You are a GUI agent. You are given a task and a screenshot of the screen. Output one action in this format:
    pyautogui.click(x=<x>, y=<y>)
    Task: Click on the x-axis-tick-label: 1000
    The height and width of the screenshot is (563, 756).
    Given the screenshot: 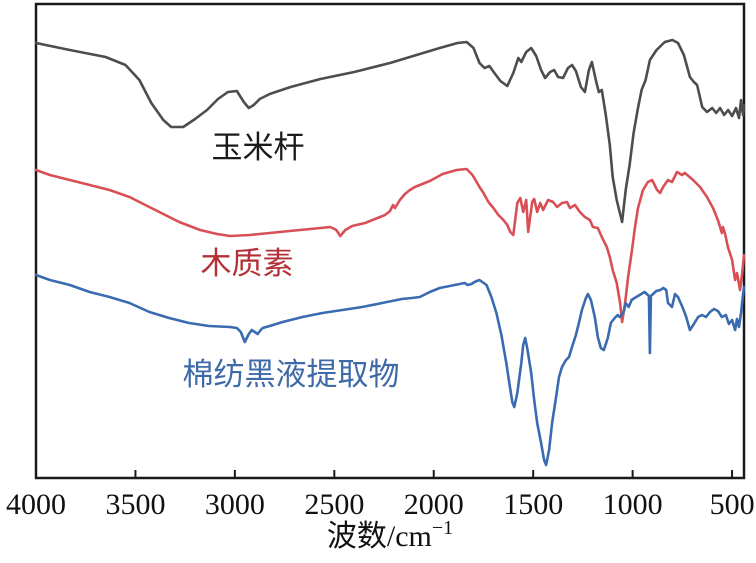 What is the action you would take?
    pyautogui.click(x=633, y=504)
    